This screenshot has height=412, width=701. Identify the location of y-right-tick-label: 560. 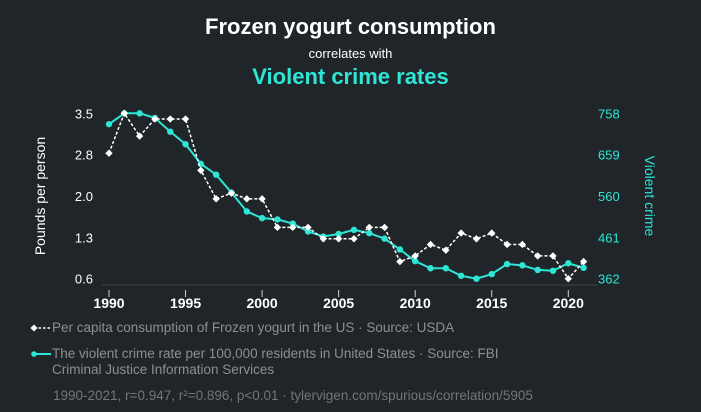
(609, 196).